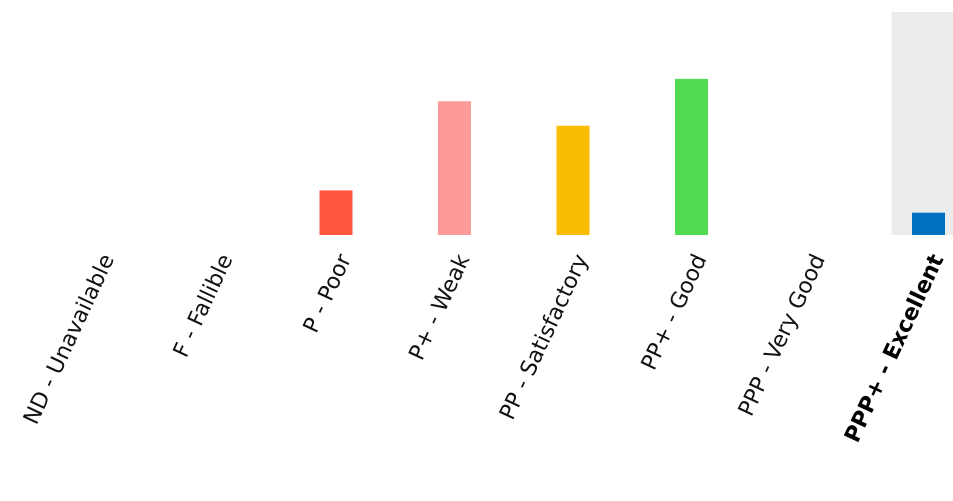  I want to click on tick-label-5: PP+ - Good, so click(674, 313).